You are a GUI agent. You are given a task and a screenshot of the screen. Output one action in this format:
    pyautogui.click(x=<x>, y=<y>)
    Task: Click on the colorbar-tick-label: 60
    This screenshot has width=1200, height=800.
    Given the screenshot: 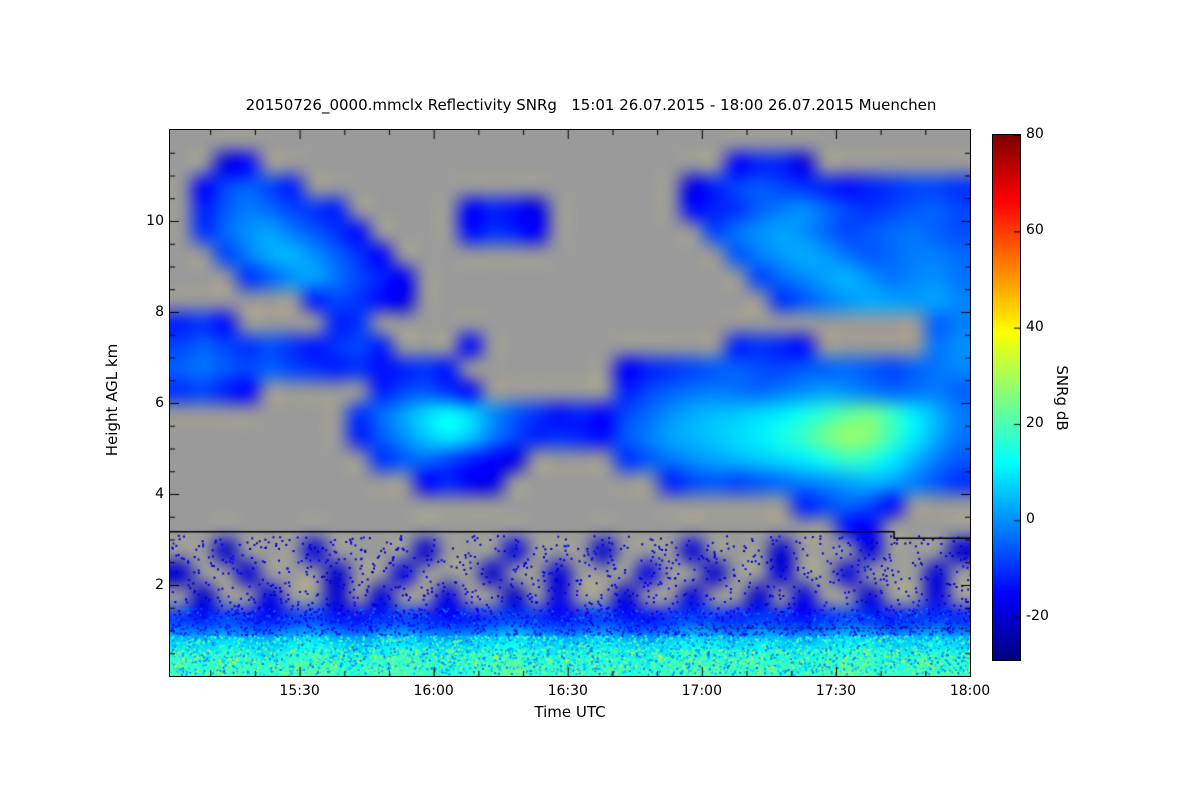 What is the action you would take?
    pyautogui.click(x=1035, y=230)
    